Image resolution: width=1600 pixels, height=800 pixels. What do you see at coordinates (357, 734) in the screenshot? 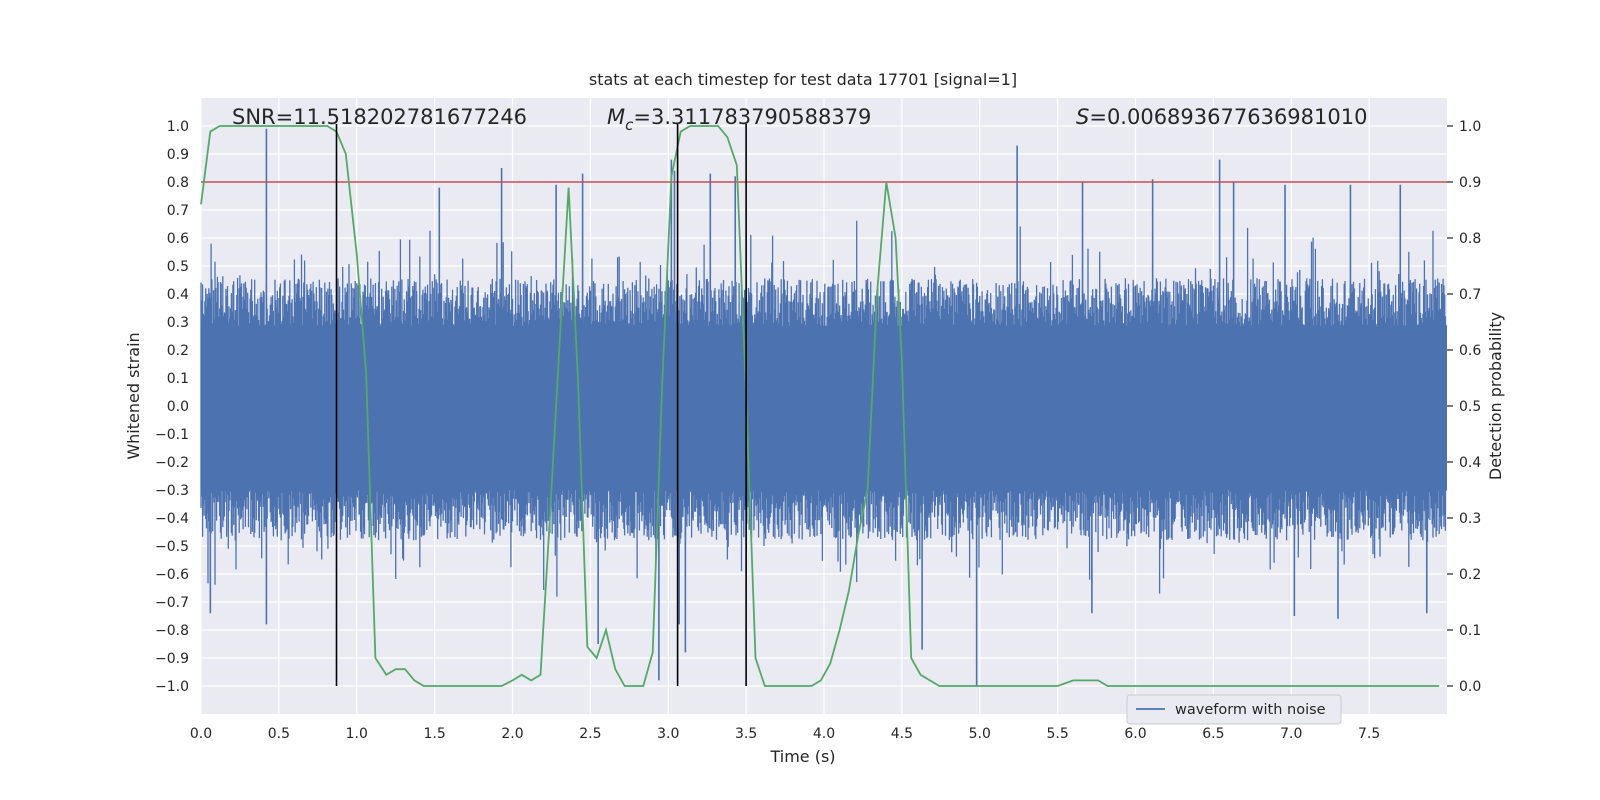
I see `x-tick-label: 1.0` at bounding box center [357, 734].